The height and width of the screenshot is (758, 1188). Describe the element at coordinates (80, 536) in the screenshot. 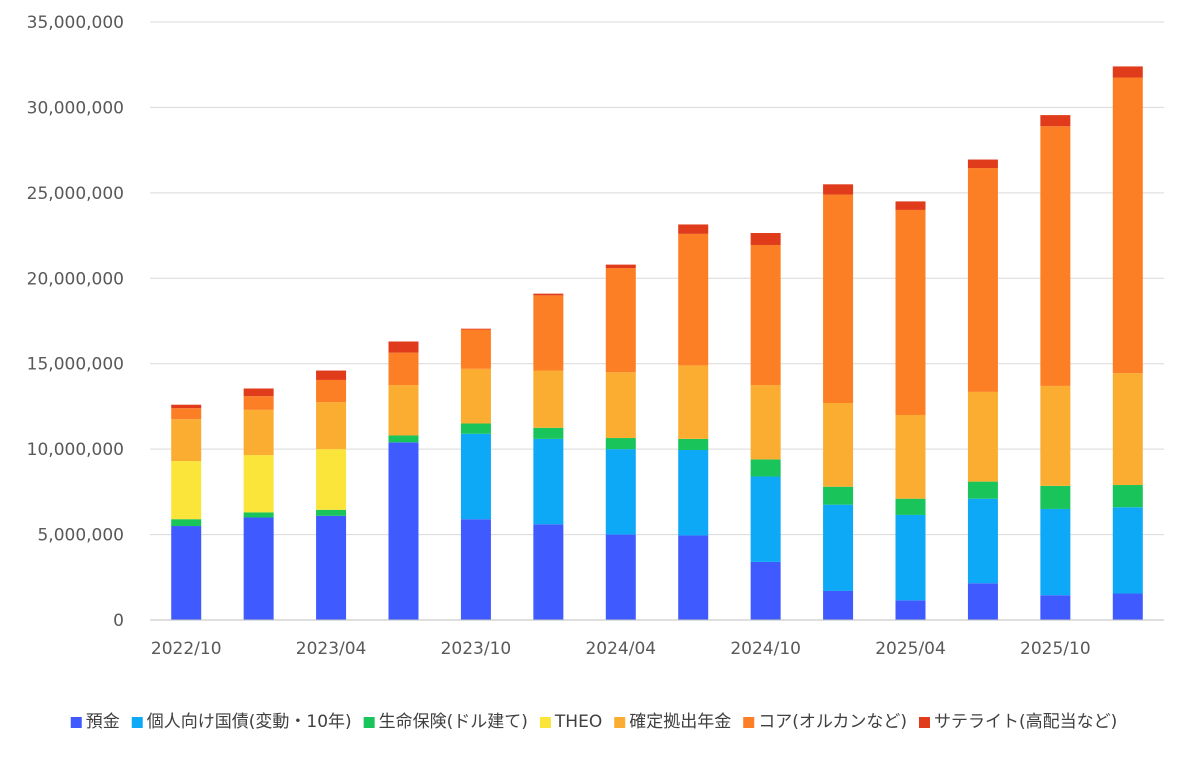

I see `y-tick-label: 5,000,000` at that location.